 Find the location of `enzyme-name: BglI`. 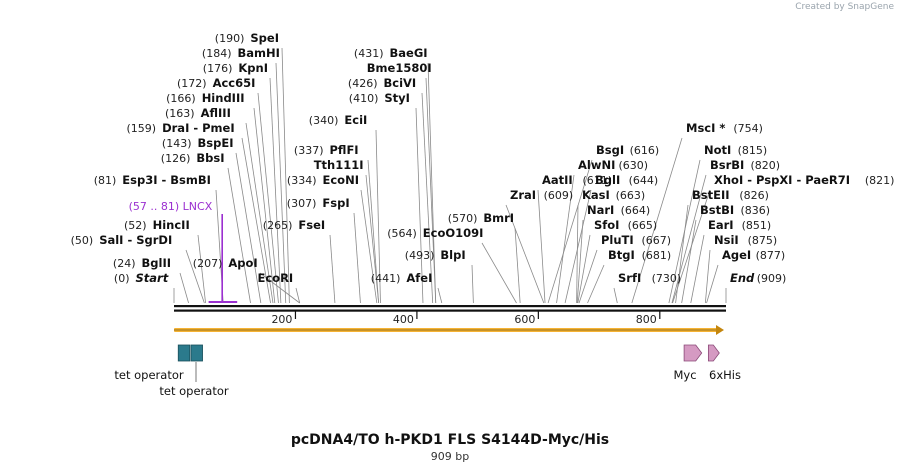

enzyme-name: BglI is located at coordinates (607, 180).